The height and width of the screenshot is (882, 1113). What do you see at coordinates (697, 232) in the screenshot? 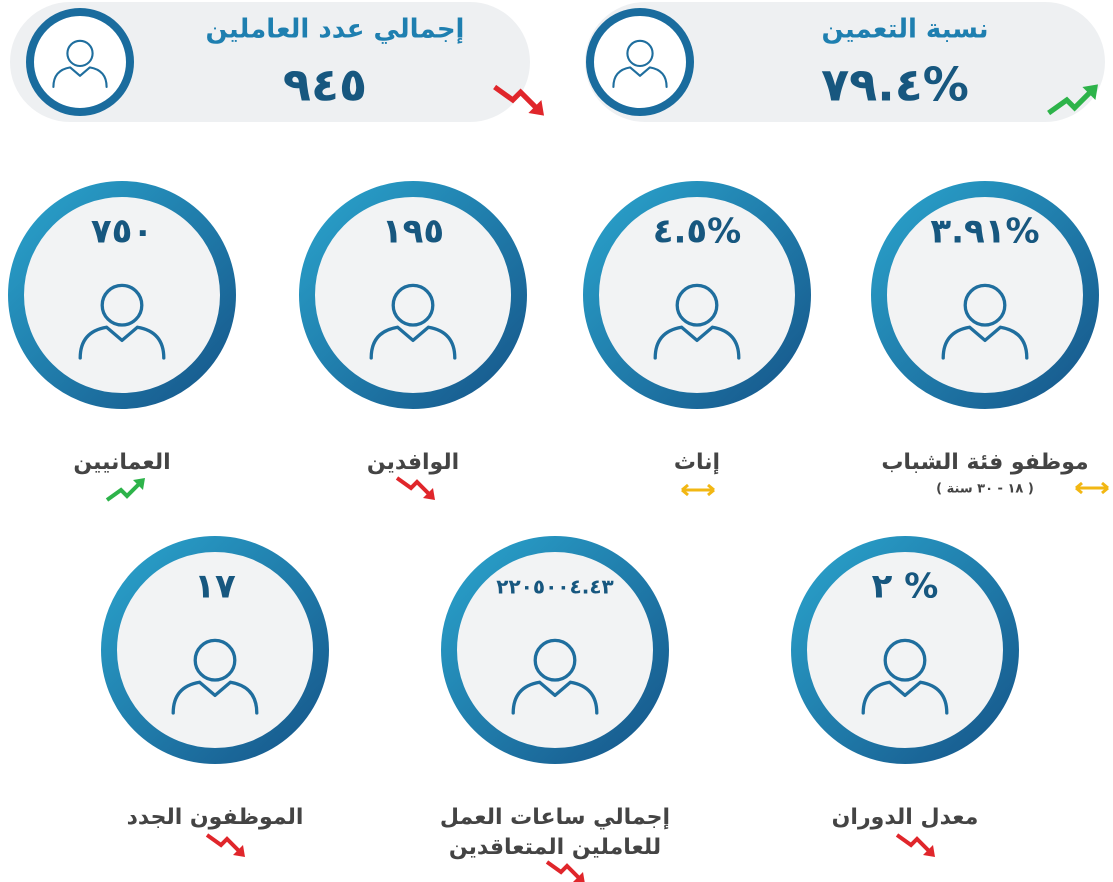
I see `indicator-value: ٤.٥%` at bounding box center [697, 232].